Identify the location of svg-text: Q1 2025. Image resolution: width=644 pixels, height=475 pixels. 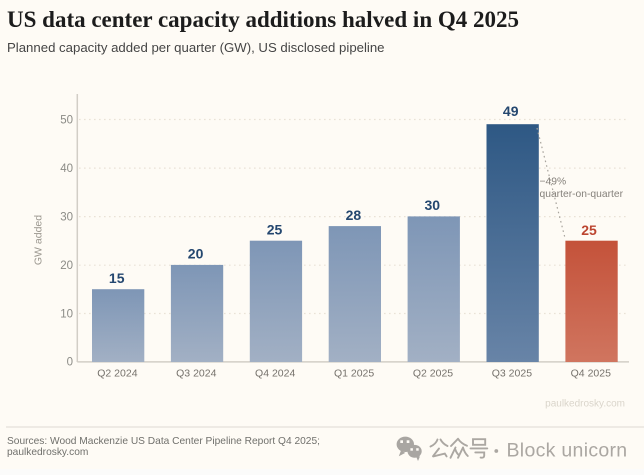
(354, 374).